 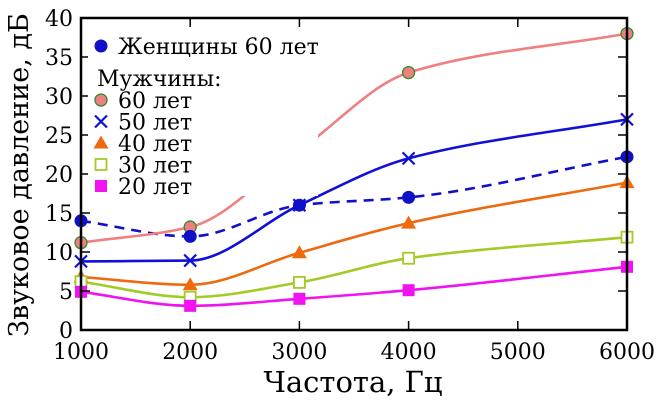 I want to click on x-tick-label: 2000, so click(x=190, y=352).